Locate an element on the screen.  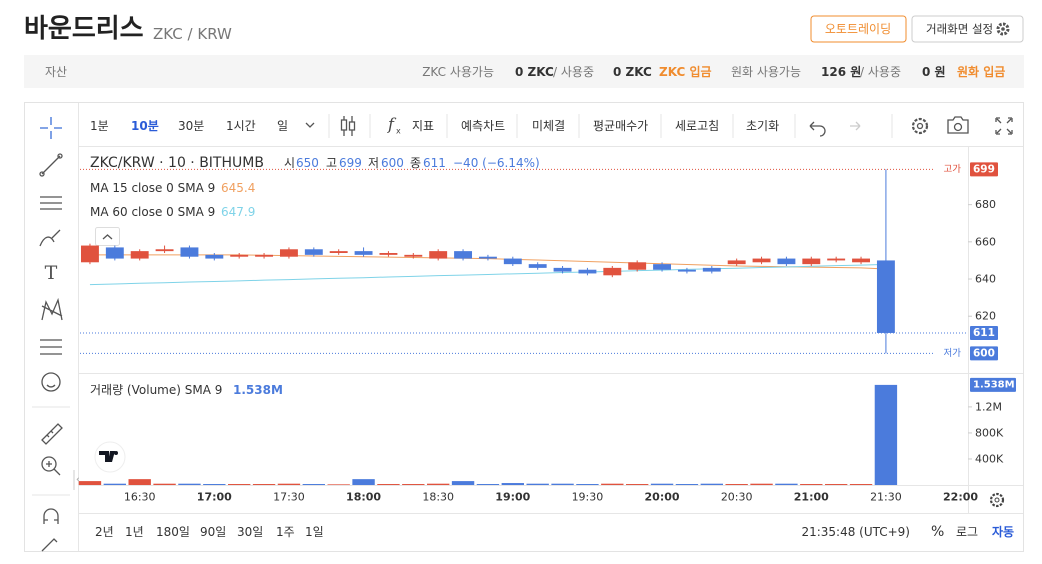
interval: 1분 is located at coordinates (99, 126).